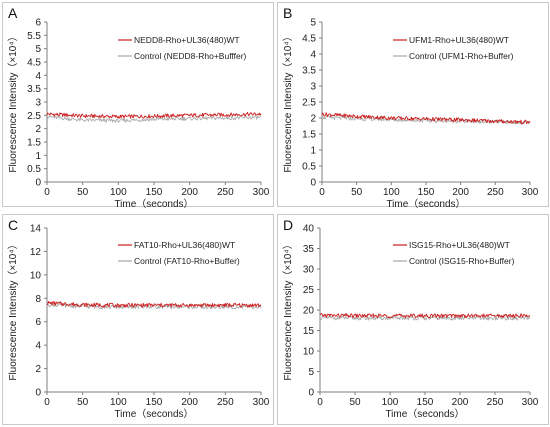 The width and height of the screenshot is (550, 427). What do you see at coordinates (461, 56) in the screenshot?
I see `legend-label: Control (UFM1-Rho+Buffer)` at bounding box center [461, 56].